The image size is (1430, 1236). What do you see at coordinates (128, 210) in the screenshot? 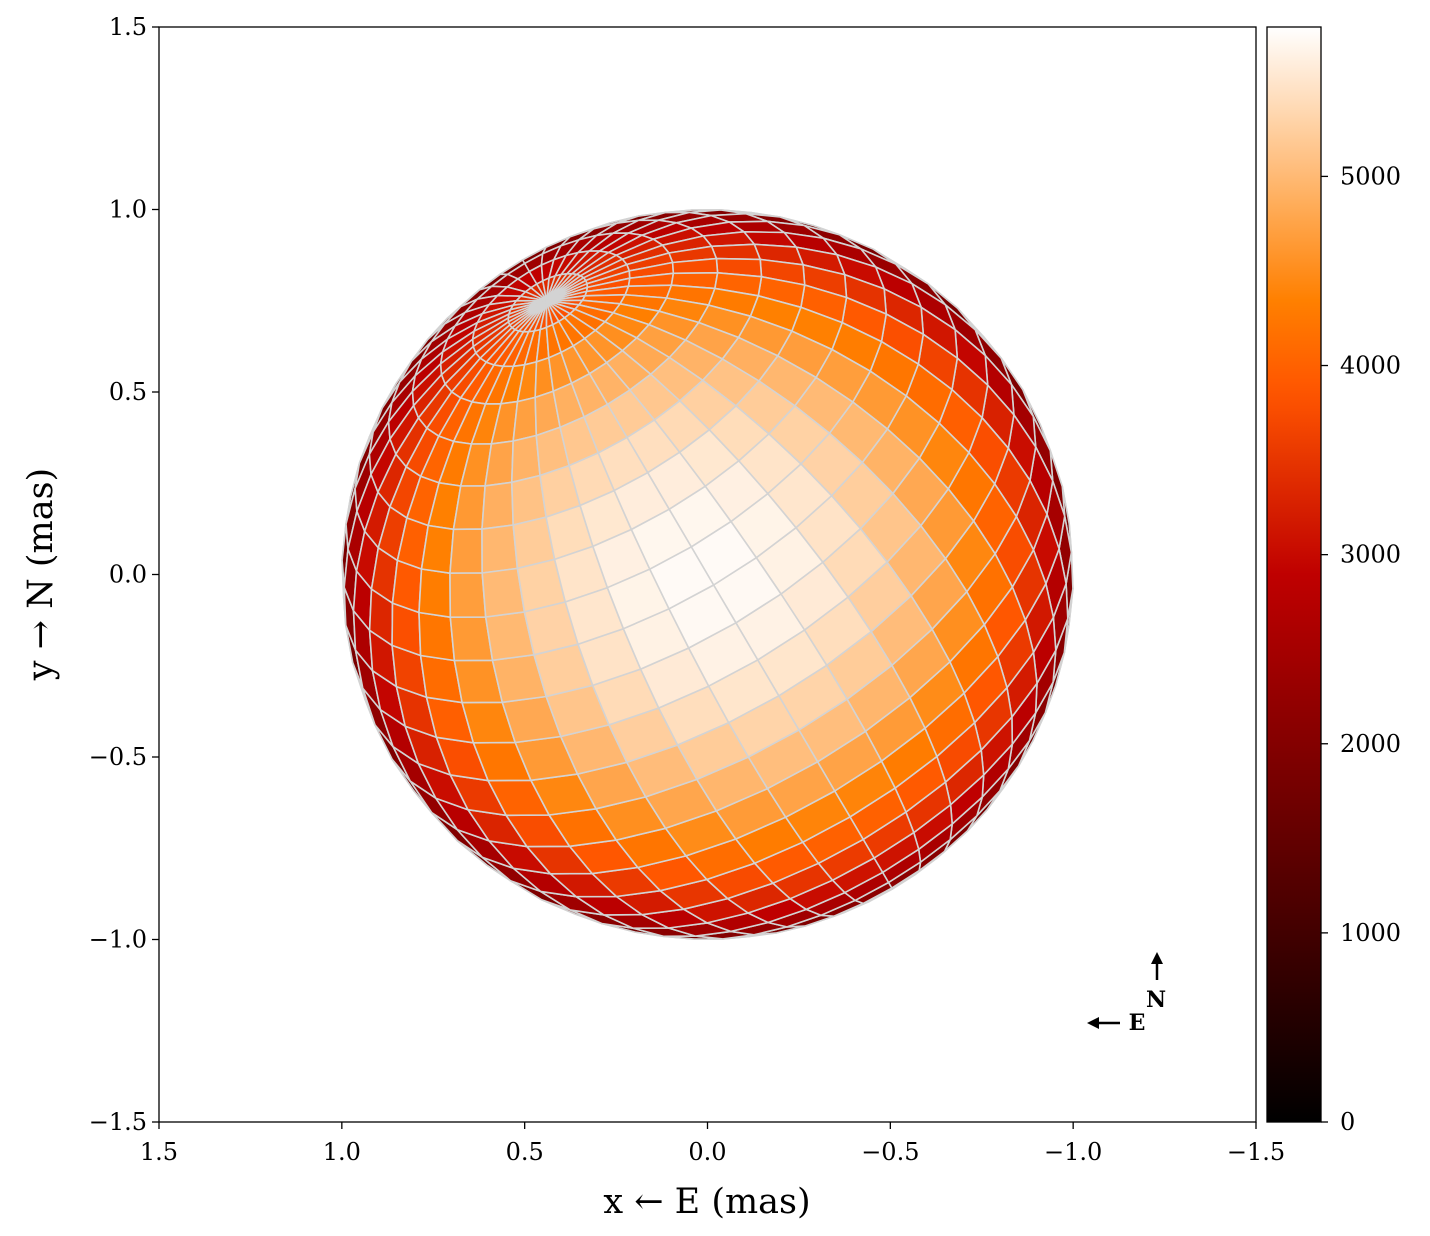
I see `y-tick-label: 1.0` at bounding box center [128, 210].